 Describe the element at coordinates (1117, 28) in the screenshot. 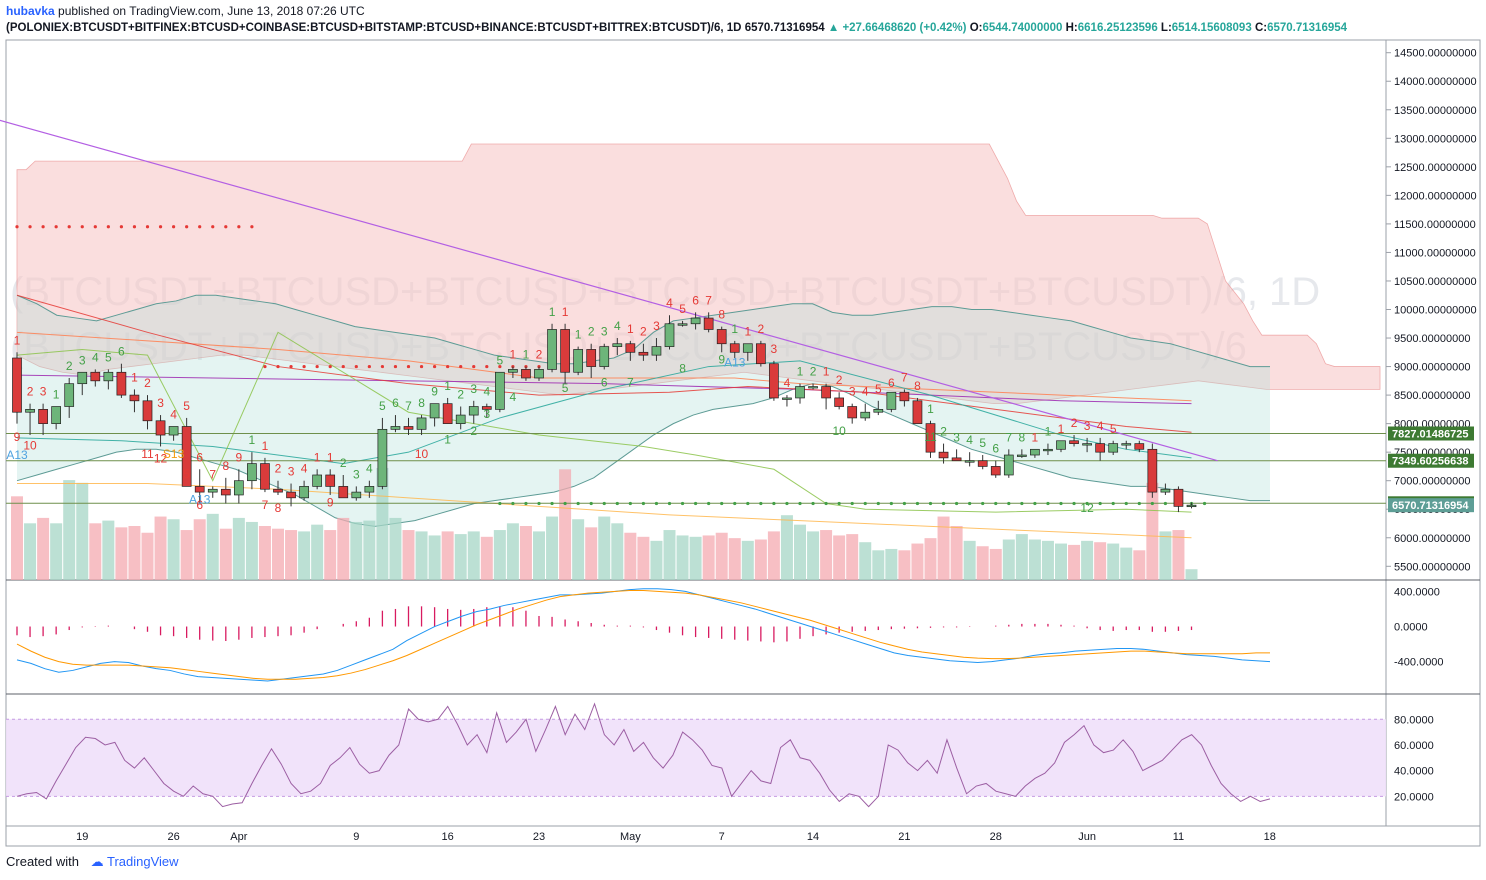

I see `high-value: 6616.25123596` at that location.